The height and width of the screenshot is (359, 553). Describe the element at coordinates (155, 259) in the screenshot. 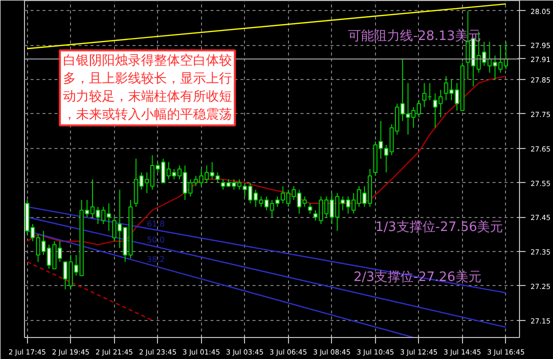

I see `series-label: 38.2` at that location.